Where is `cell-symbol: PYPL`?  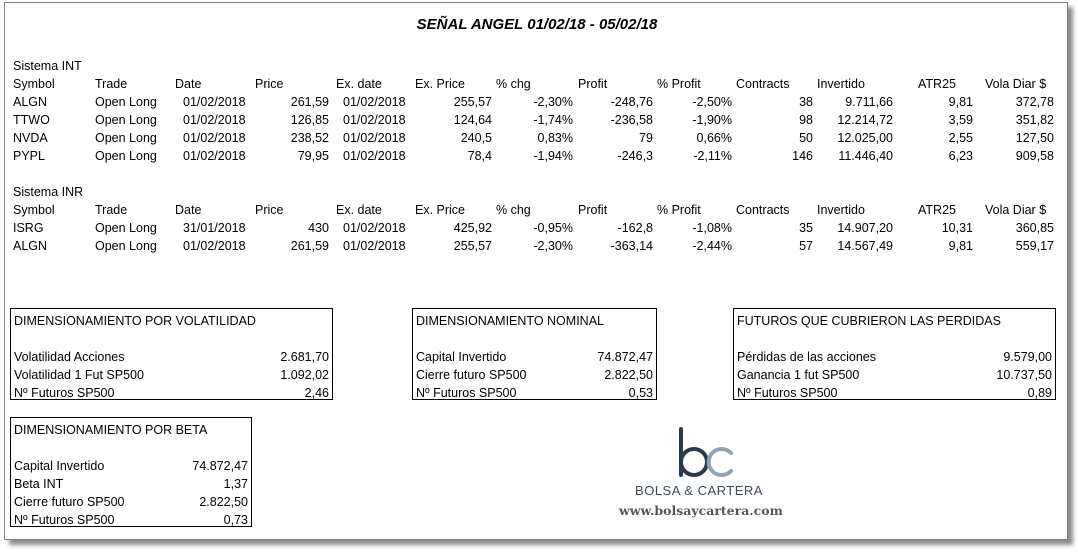 cell-symbol: PYPL is located at coordinates (29, 156).